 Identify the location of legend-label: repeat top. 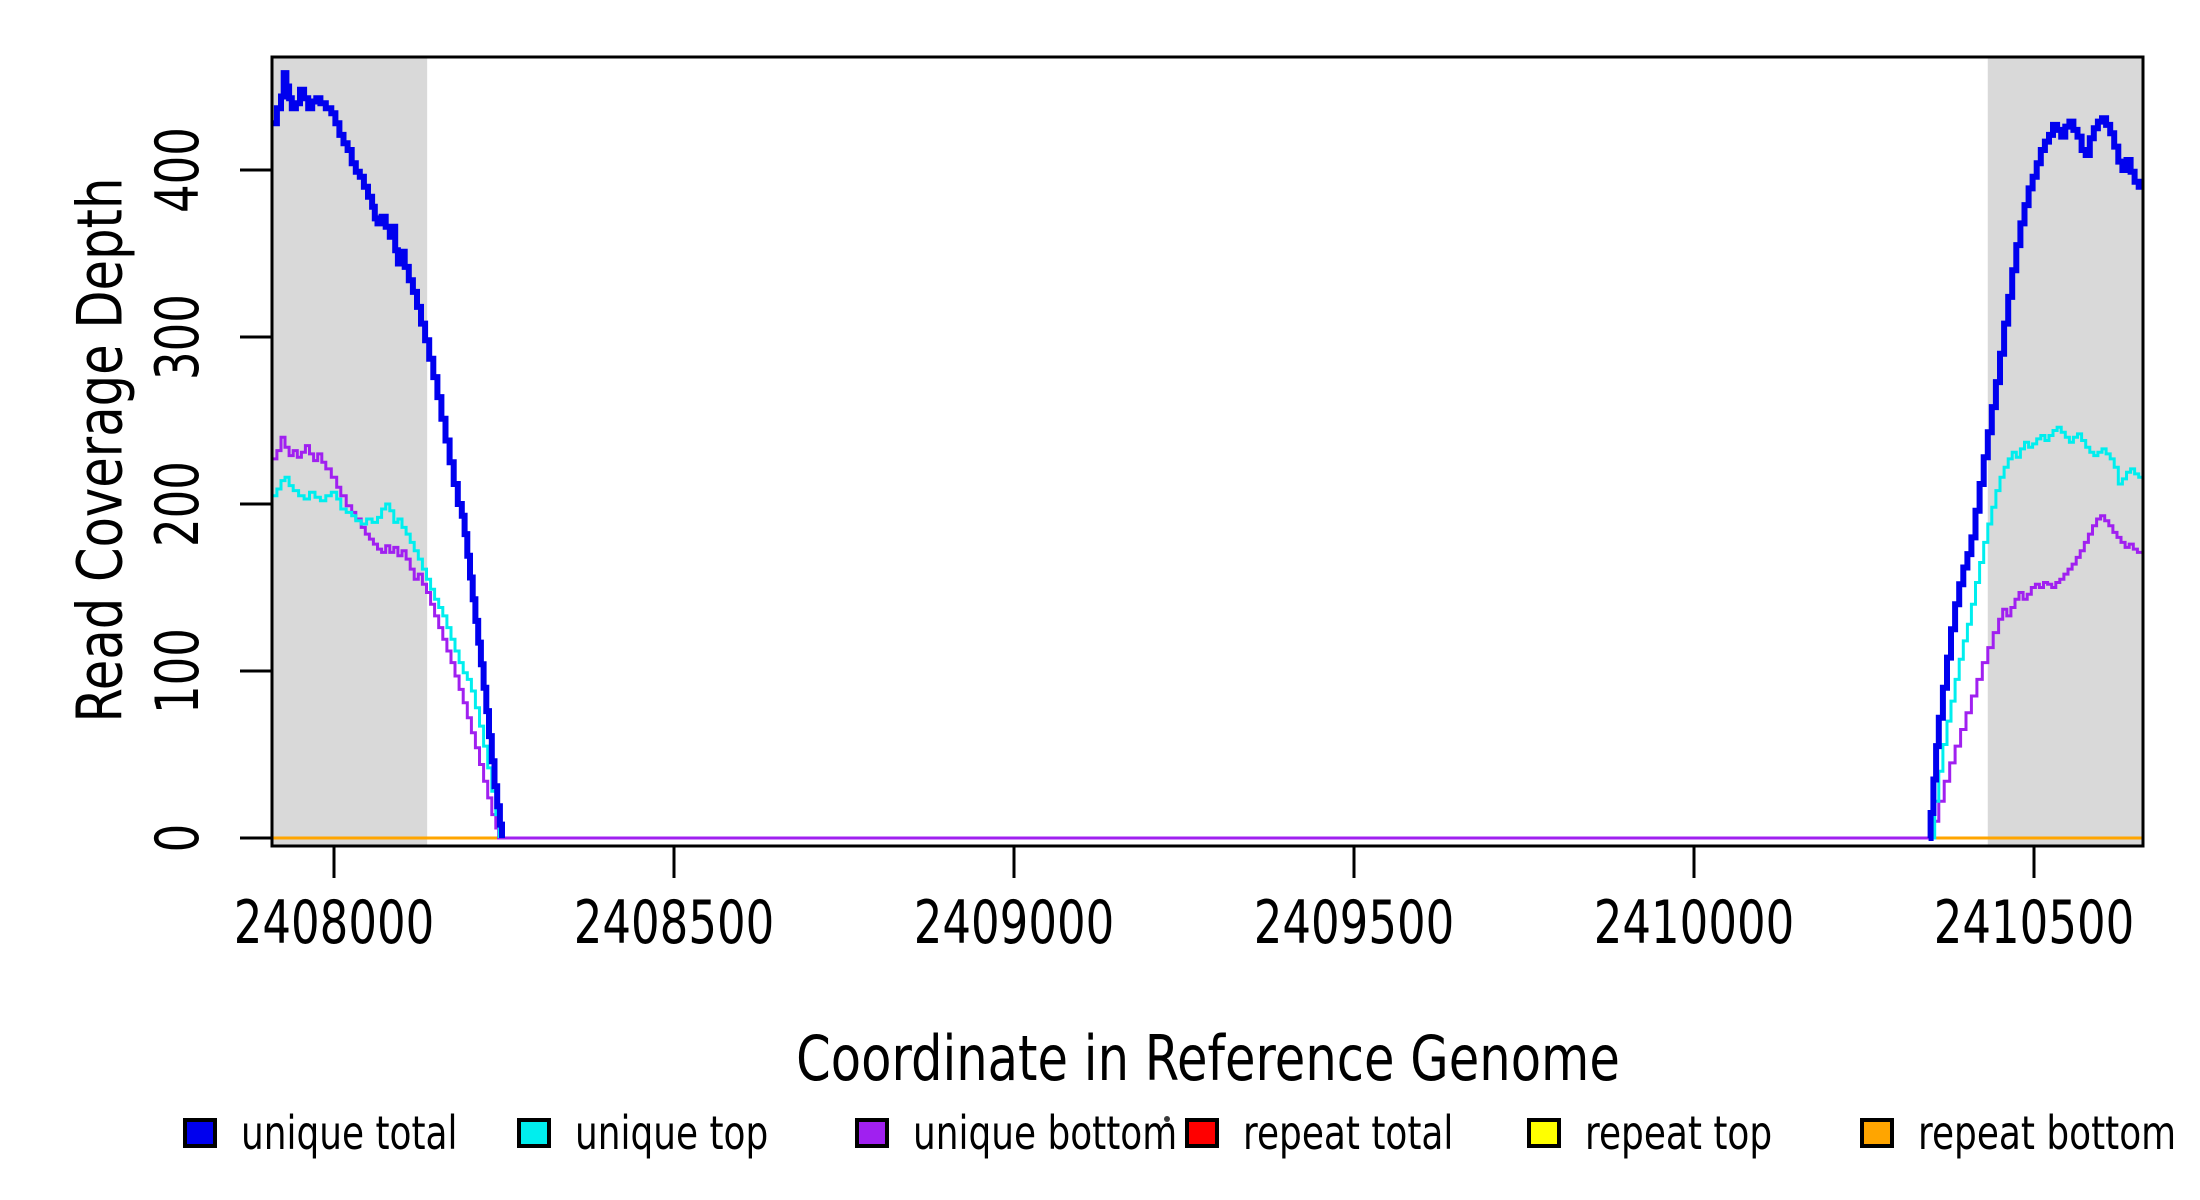
(1679, 1133).